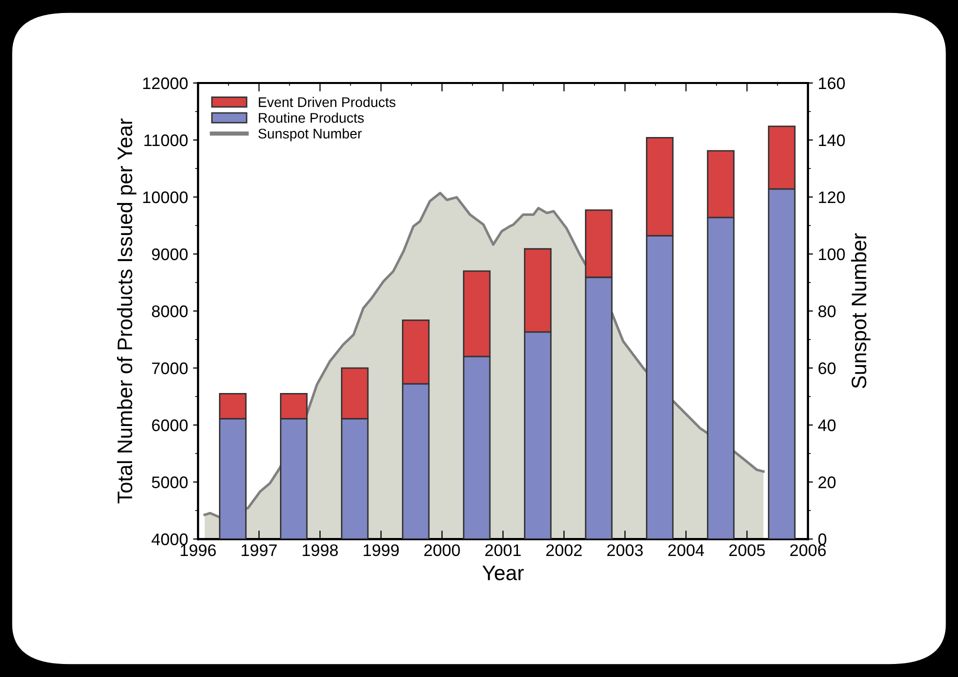 The image size is (958, 677). What do you see at coordinates (827, 311) in the screenshot?
I see `y2-tick-label: 80` at bounding box center [827, 311].